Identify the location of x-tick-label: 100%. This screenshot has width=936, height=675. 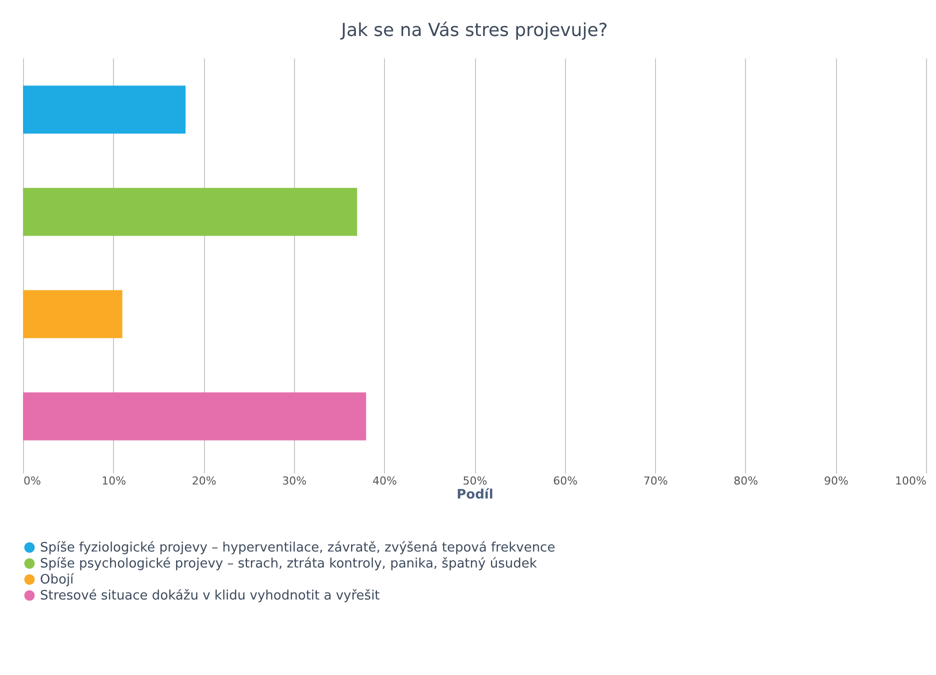
(910, 481).